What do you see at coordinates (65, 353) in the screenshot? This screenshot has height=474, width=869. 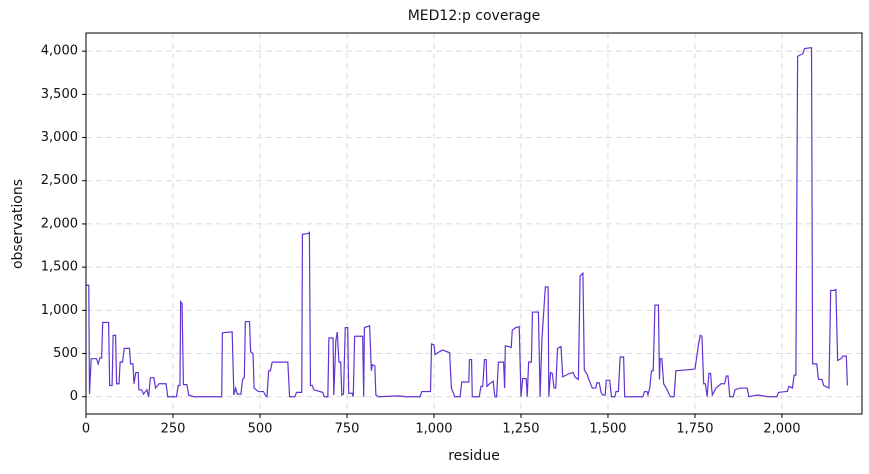 I see `y-tick-label: 500` at bounding box center [65, 353].